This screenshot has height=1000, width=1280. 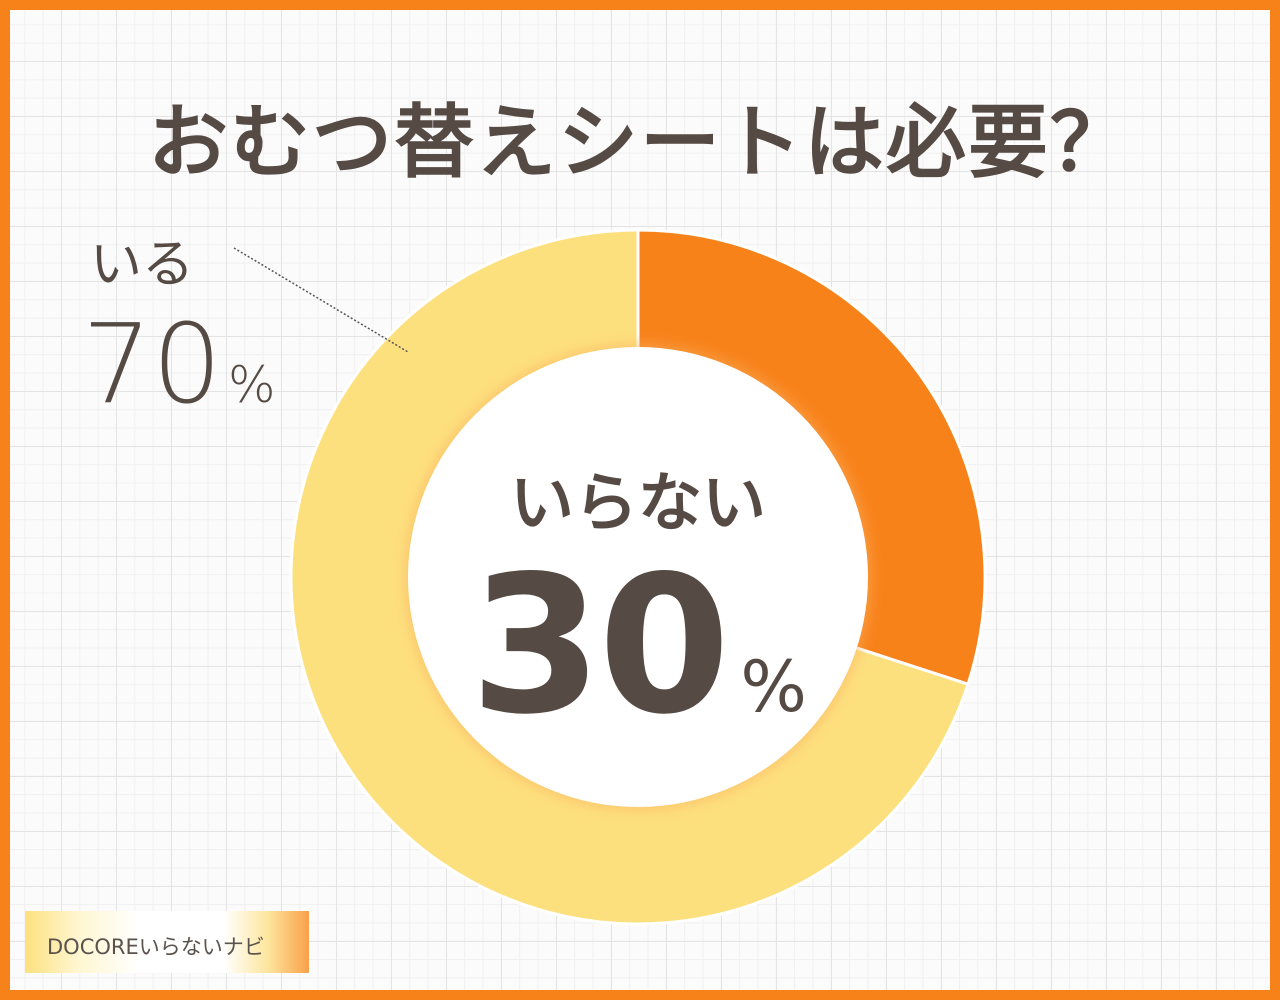 I want to click on logo: DOCOREいらないナビ, so click(x=167, y=942).